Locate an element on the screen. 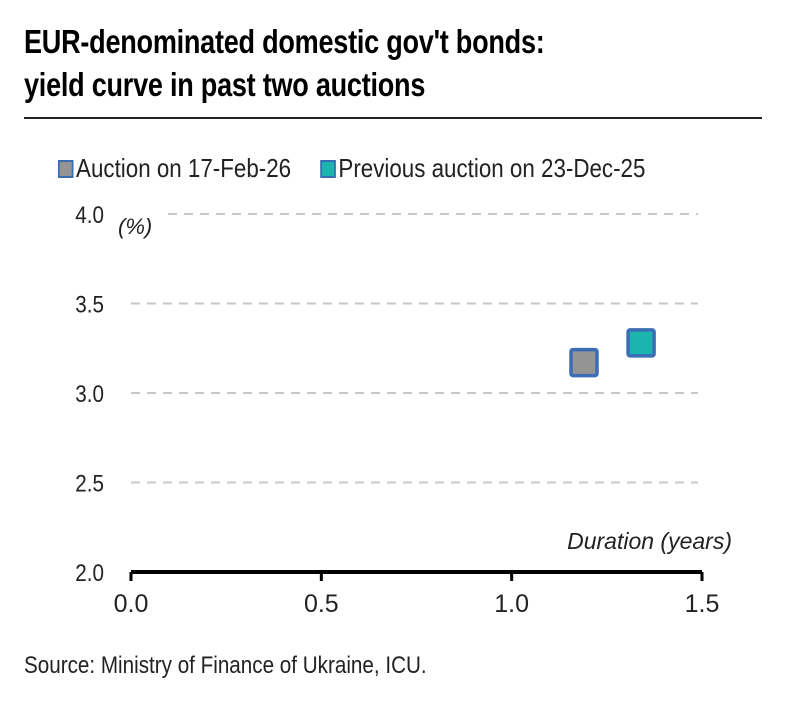 Image resolution: width=795 pixels, height=710 pixels. x-tick-label: 0.0 is located at coordinates (131, 604).